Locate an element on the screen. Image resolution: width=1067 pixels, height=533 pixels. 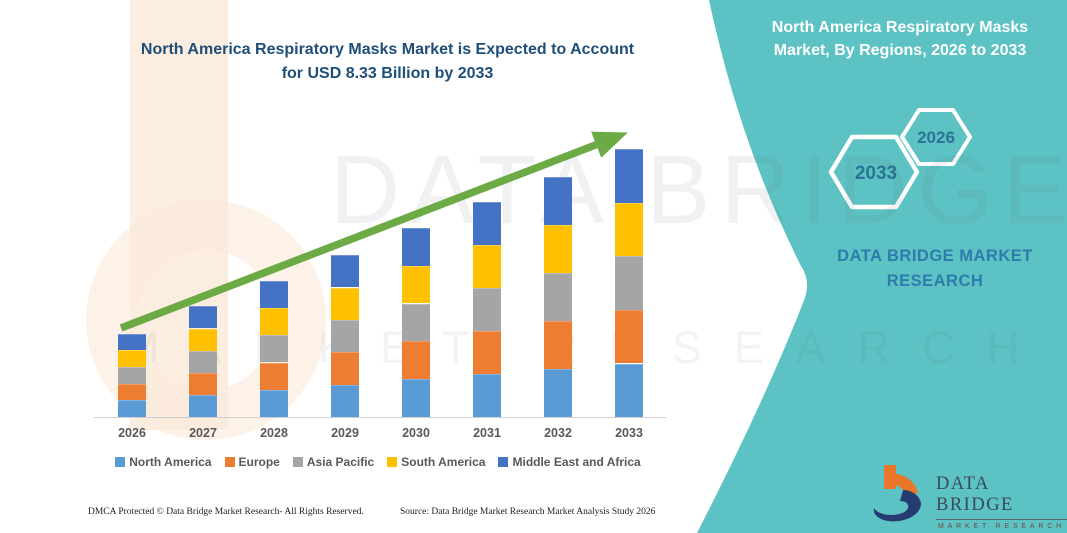
legend-label: Middle East and Africa is located at coordinates (576, 462).